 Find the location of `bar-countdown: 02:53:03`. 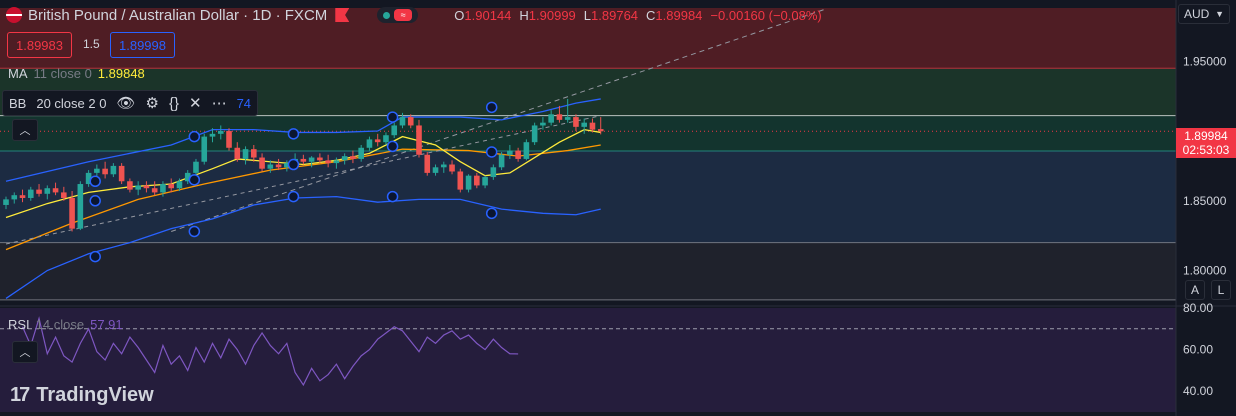

bar-countdown: 02:53:03 is located at coordinates (1206, 150).